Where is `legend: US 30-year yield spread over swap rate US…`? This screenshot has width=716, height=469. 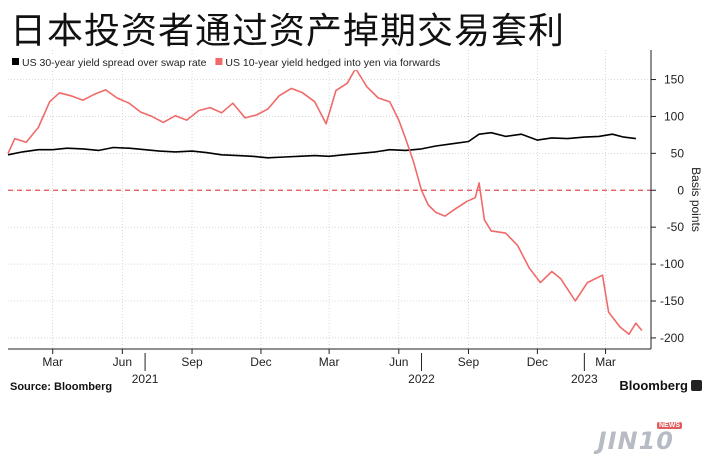
legend: US 30-year yield spread over swap rate US… is located at coordinates (231, 62).